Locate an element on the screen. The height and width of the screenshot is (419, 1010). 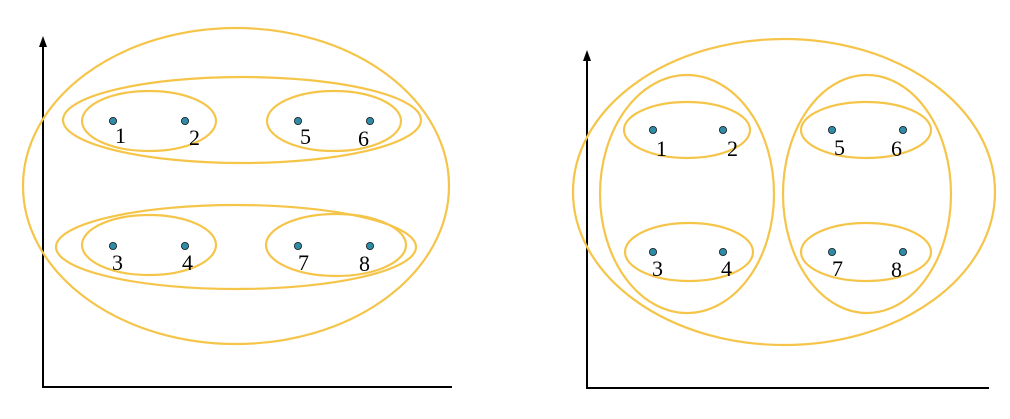
right-points is located at coordinates (778, 191).